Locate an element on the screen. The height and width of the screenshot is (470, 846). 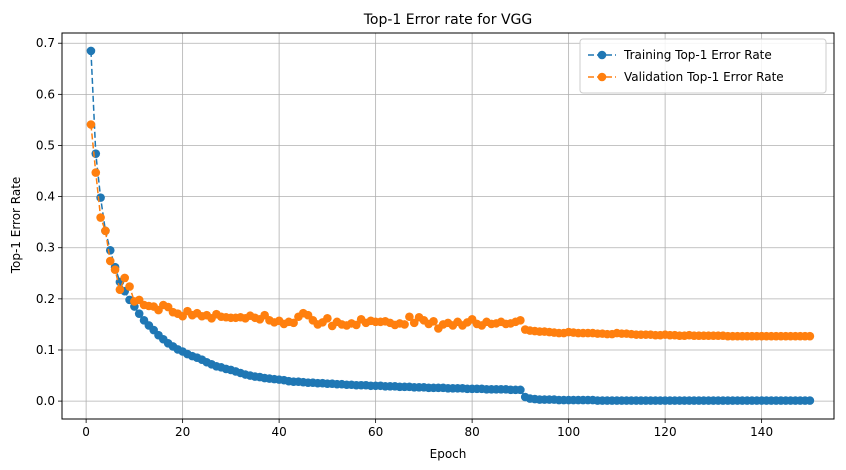
y-tick-label: 0.7 is located at coordinates (45, 43).